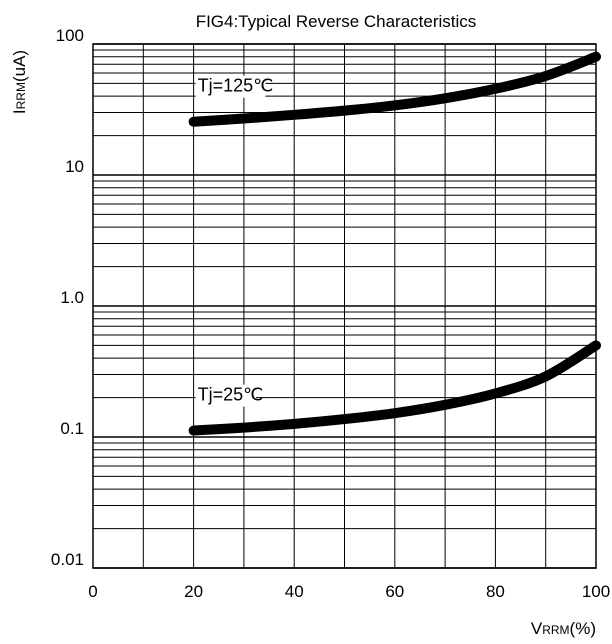 The image size is (612, 644). Describe the element at coordinates (294, 591) in the screenshot. I see `x-tick-label: 40` at that location.